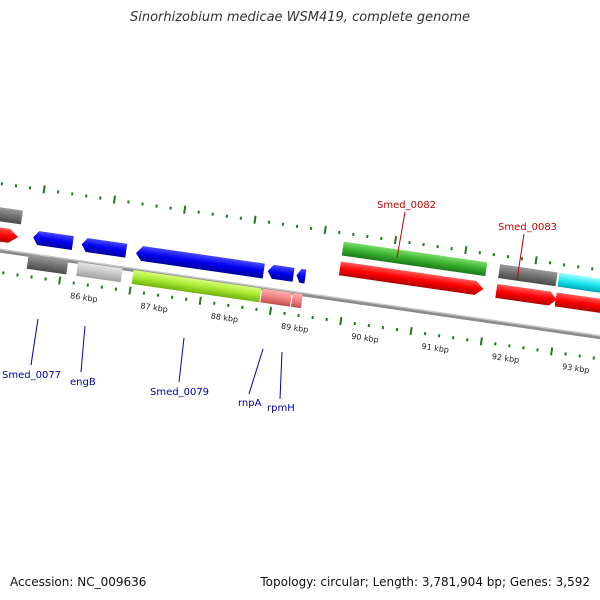 Image resolution: width=600 pixels, height=600 pixels. I want to click on tick-label-86kbp: 86 kbp, so click(84, 297).